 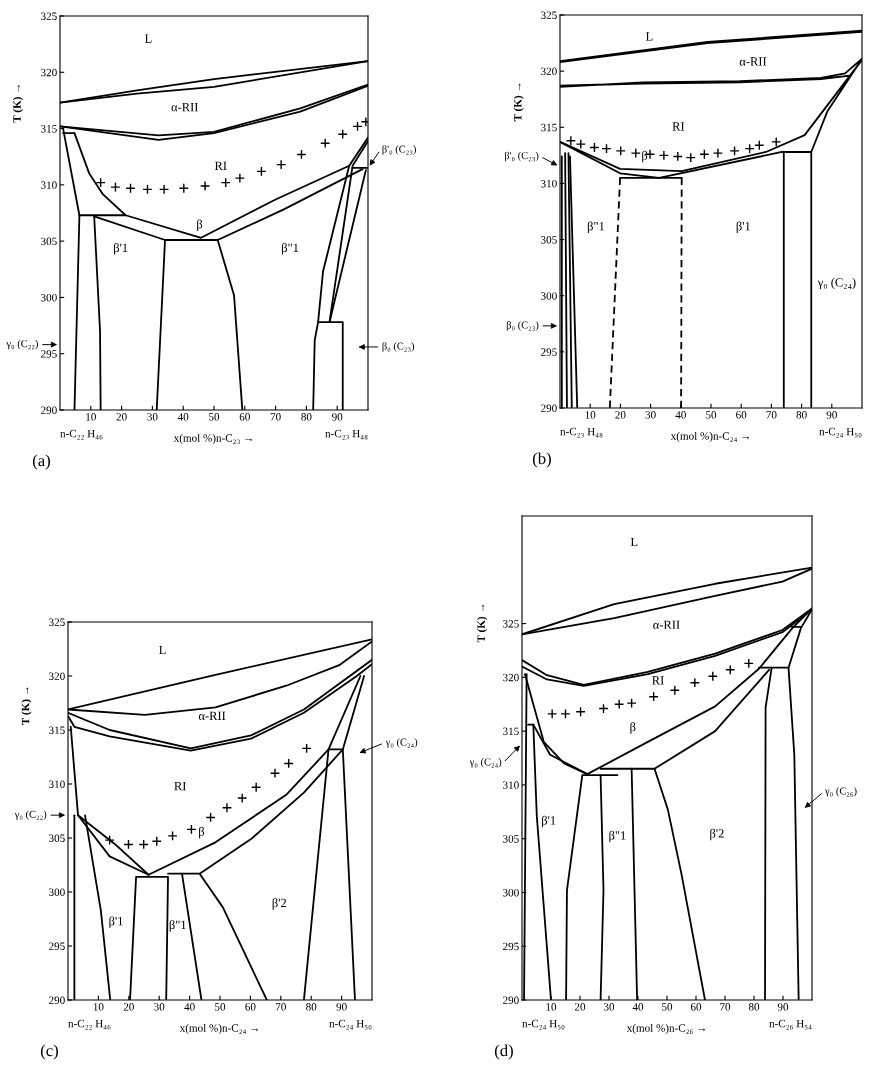 I want to click on text: (b), so click(x=541, y=460).